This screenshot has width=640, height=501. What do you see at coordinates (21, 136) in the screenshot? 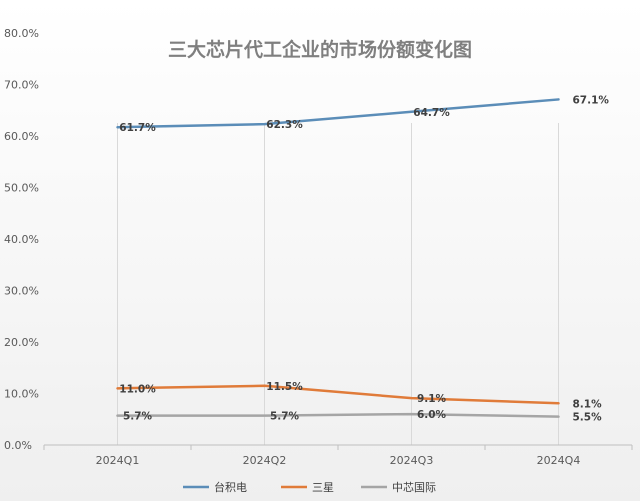
I see `y-tick-label: 60.0%` at bounding box center [21, 136].